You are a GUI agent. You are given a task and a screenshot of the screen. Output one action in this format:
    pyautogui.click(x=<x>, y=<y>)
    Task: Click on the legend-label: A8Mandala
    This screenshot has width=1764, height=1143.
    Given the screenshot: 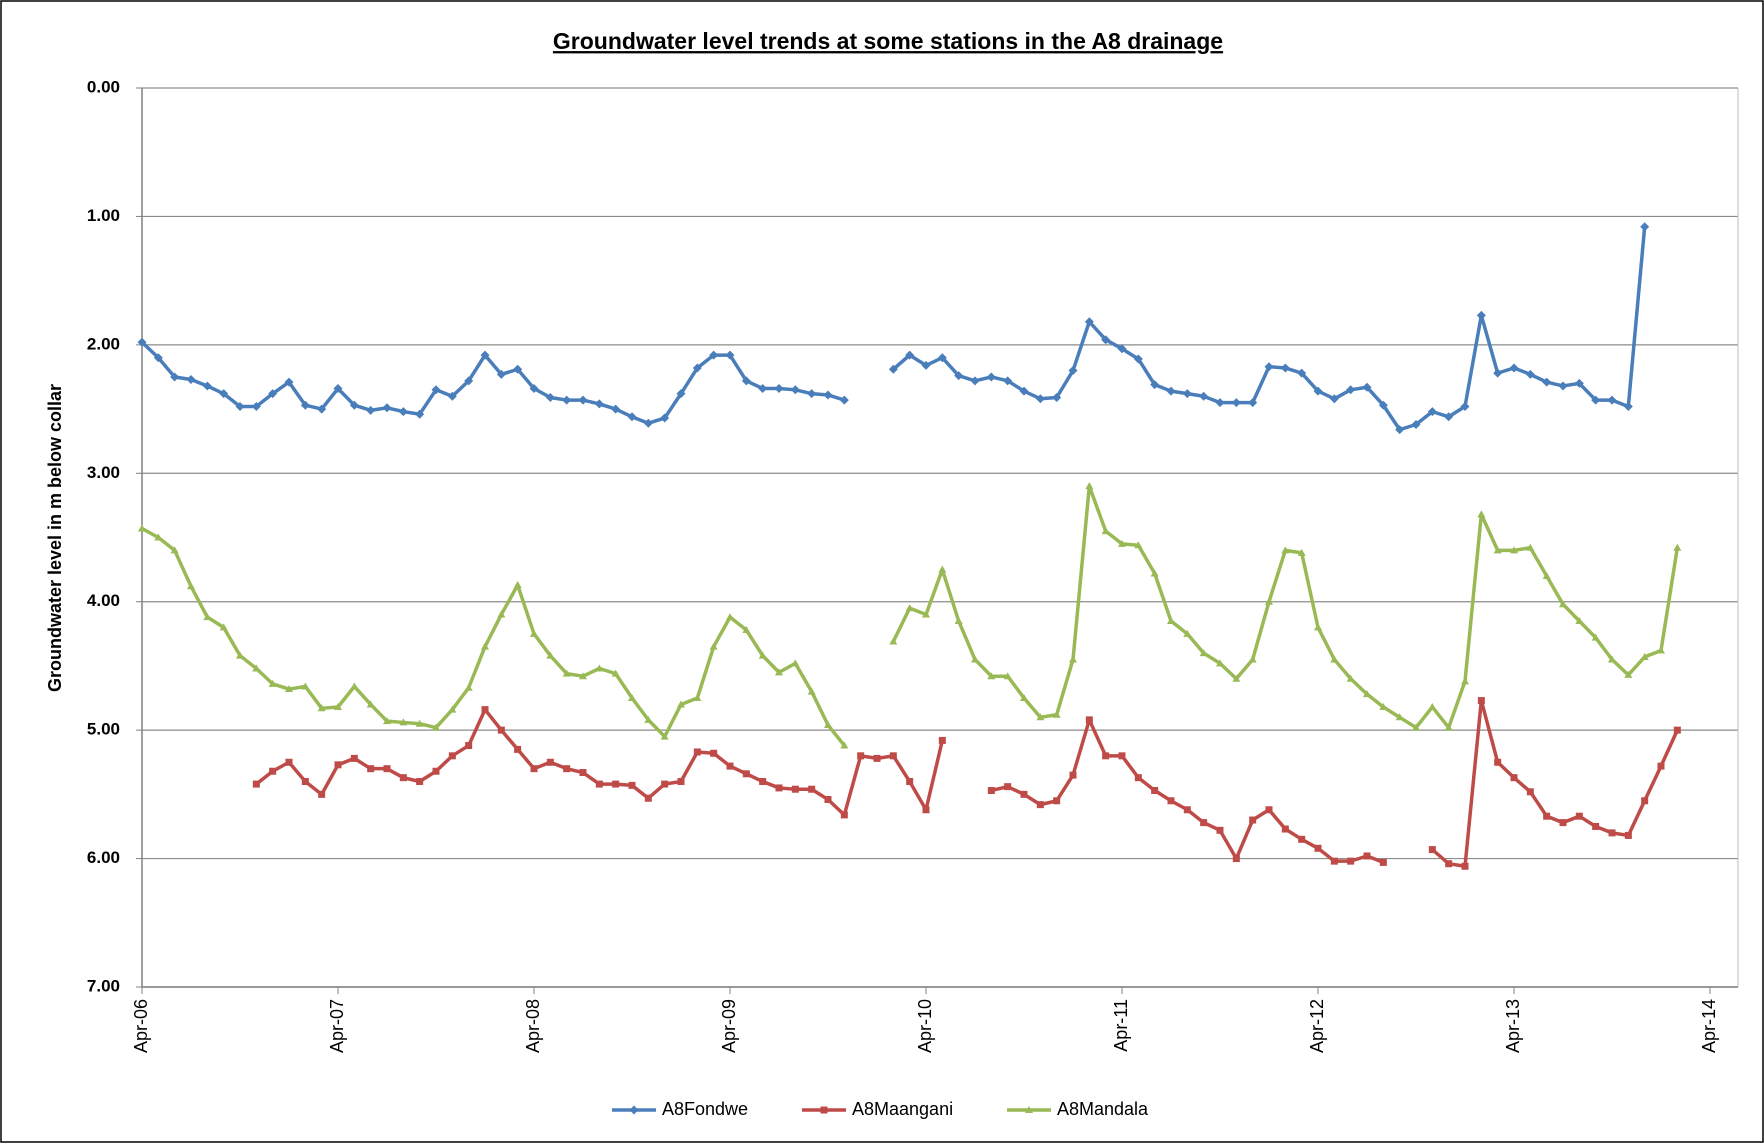 What is the action you would take?
    pyautogui.click(x=1103, y=1109)
    